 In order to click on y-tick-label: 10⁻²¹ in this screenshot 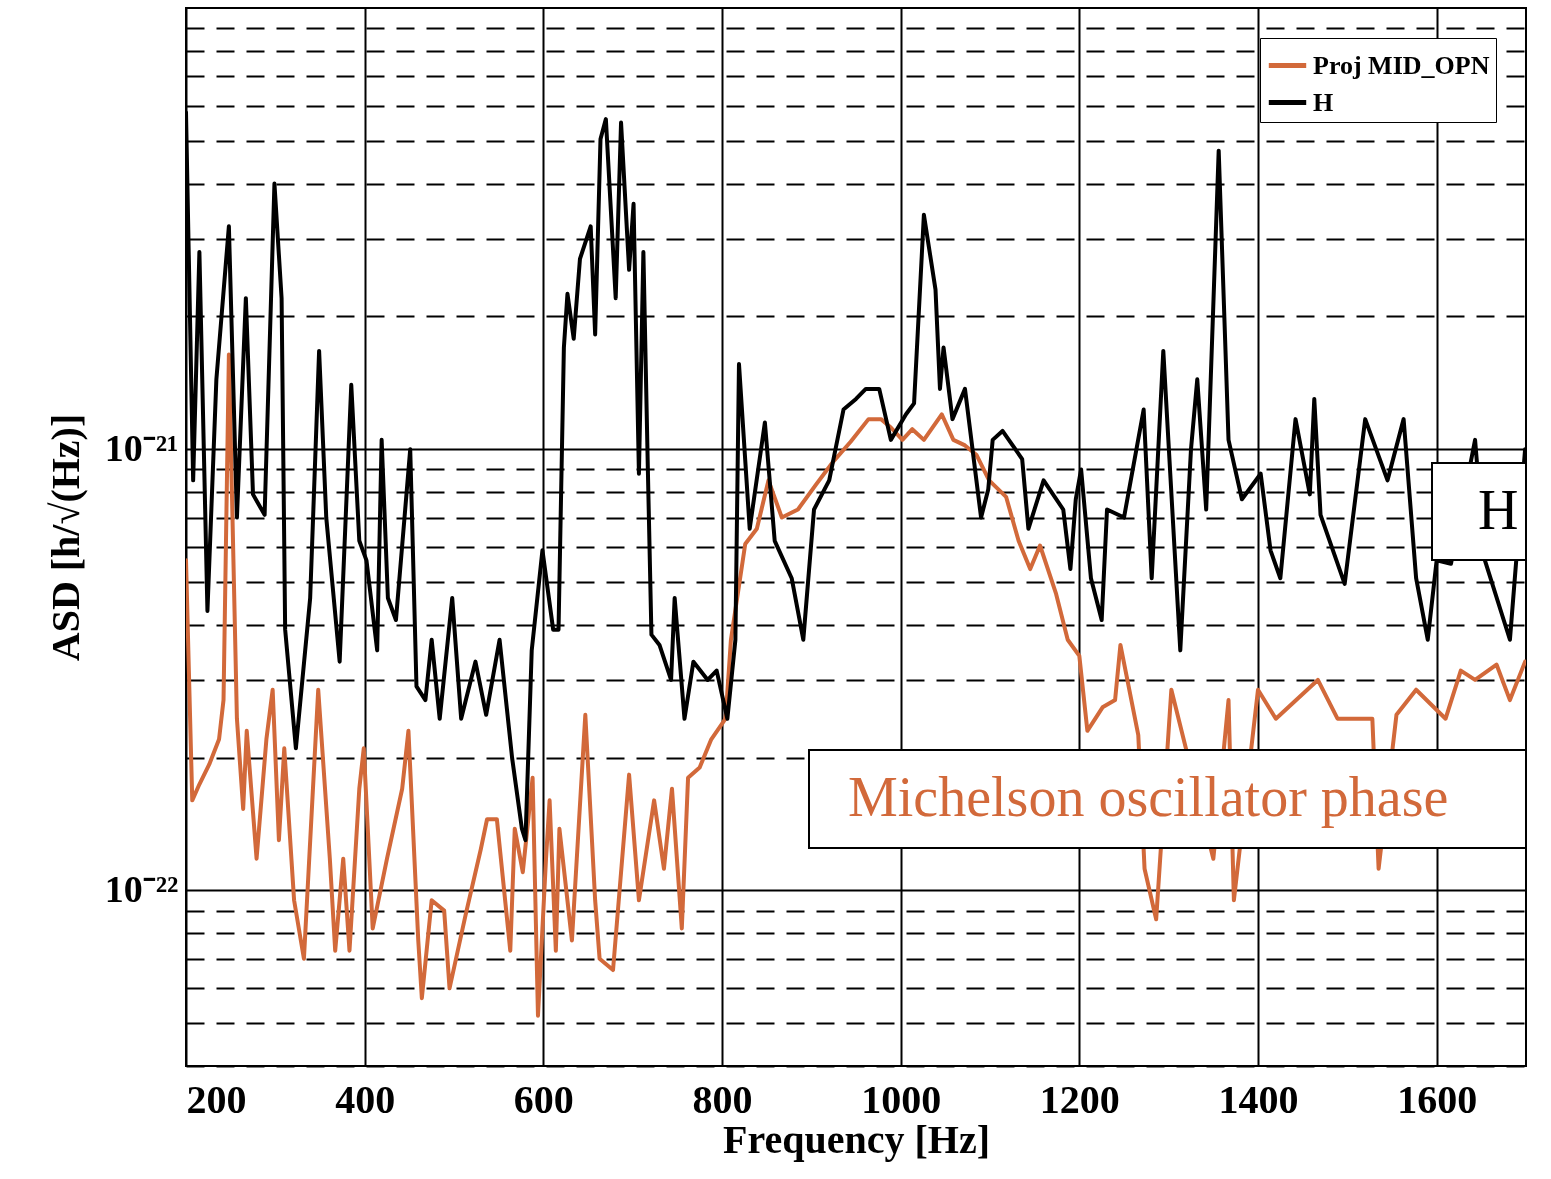, I will do `click(141, 447)`.